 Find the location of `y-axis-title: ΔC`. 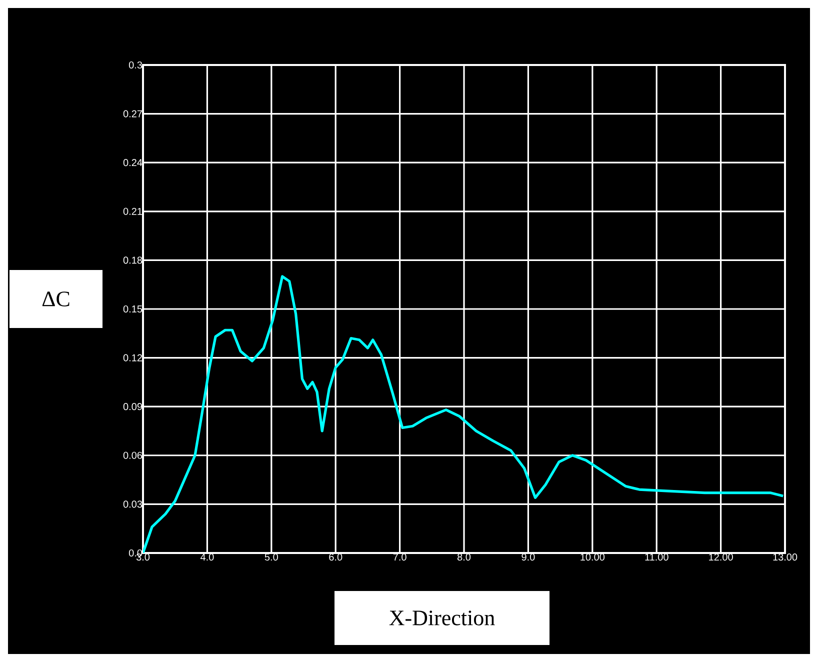

y-axis-title: ΔC is located at coordinates (56, 299).